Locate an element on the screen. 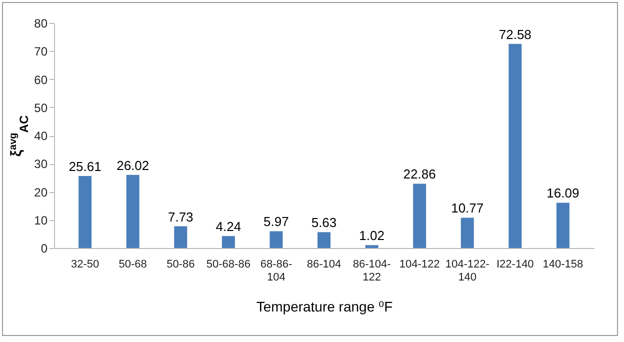 The width and height of the screenshot is (624, 342). data-label: 16.09 is located at coordinates (563, 193).